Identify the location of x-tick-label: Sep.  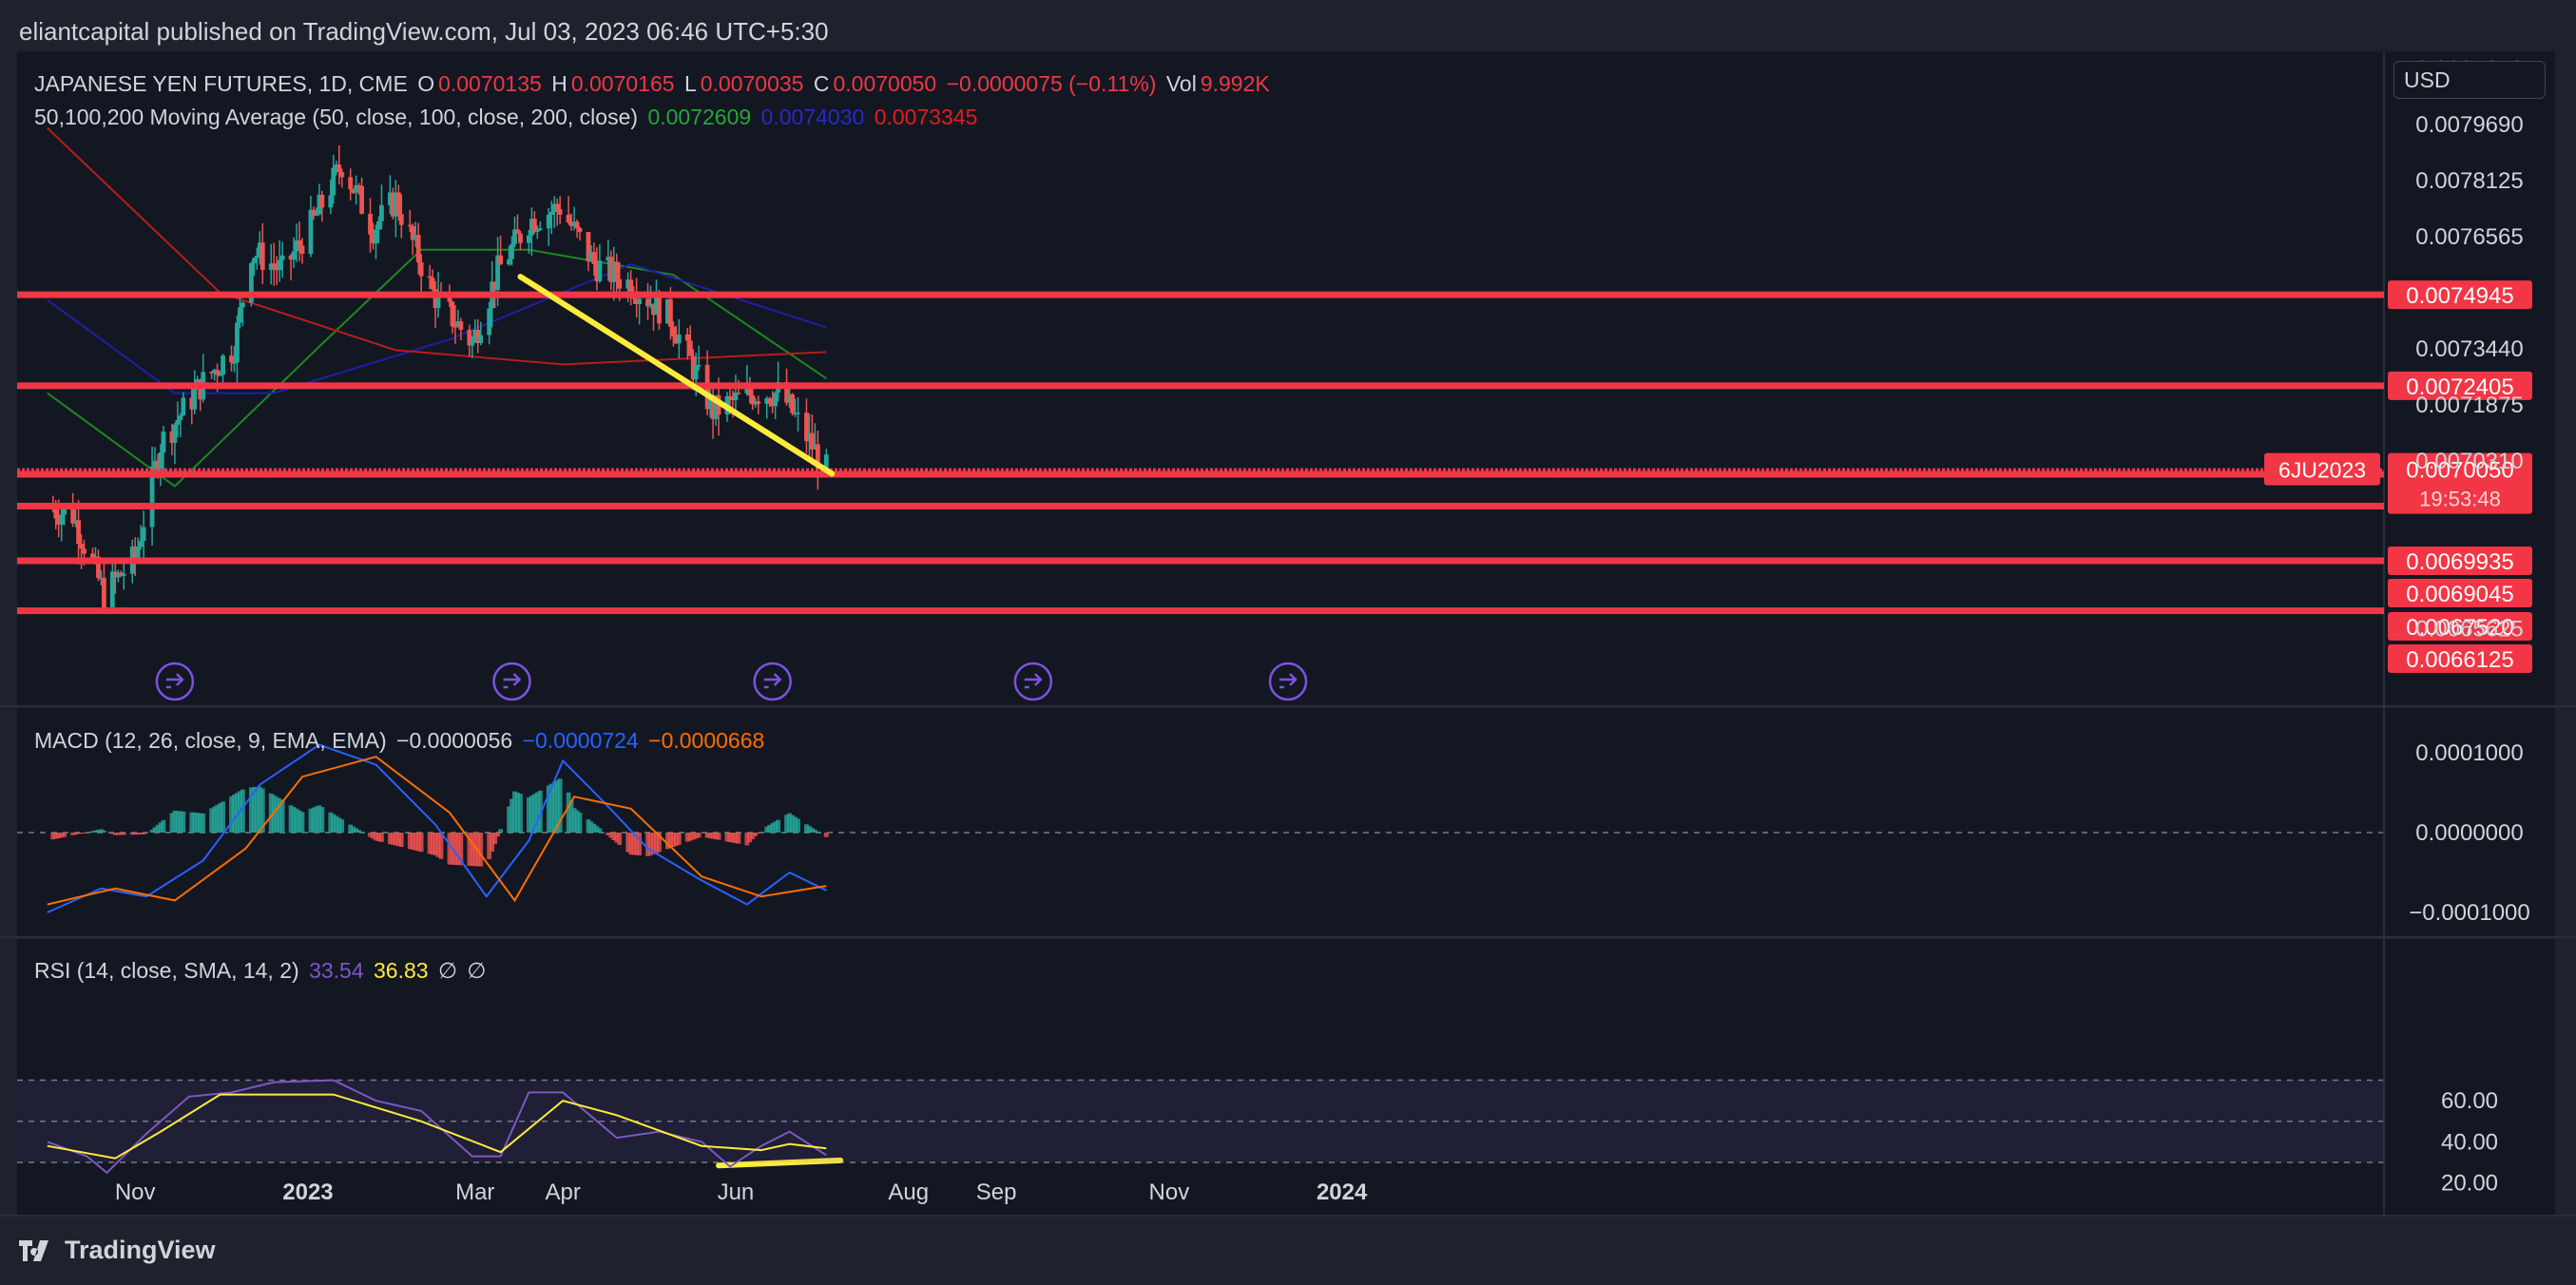
(997, 1192).